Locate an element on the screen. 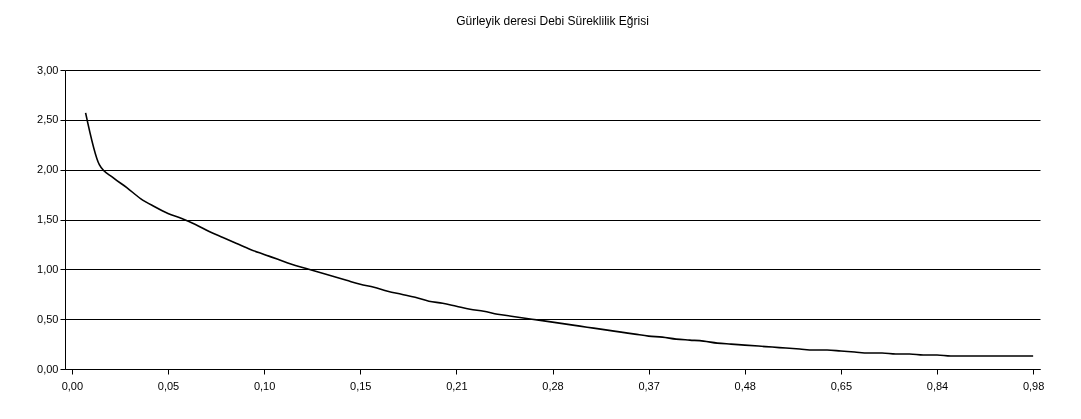  x-tick-label: 0,28 is located at coordinates (553, 385).